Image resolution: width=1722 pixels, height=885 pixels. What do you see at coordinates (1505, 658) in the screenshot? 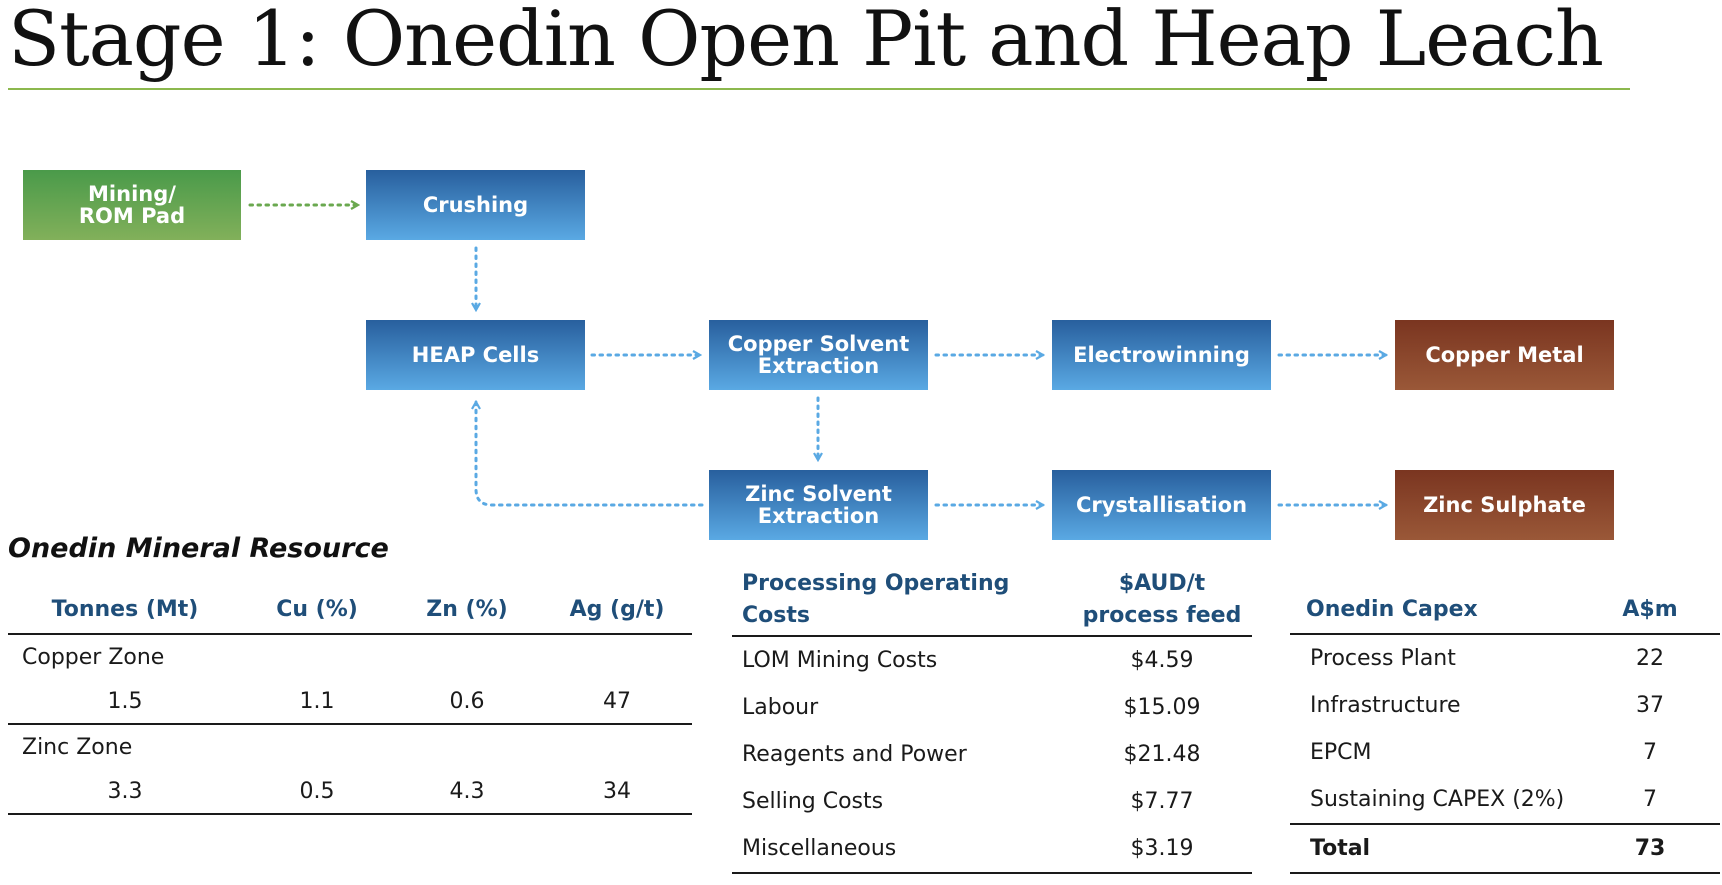
I see `table-row: Process Plant 22` at bounding box center [1505, 658].